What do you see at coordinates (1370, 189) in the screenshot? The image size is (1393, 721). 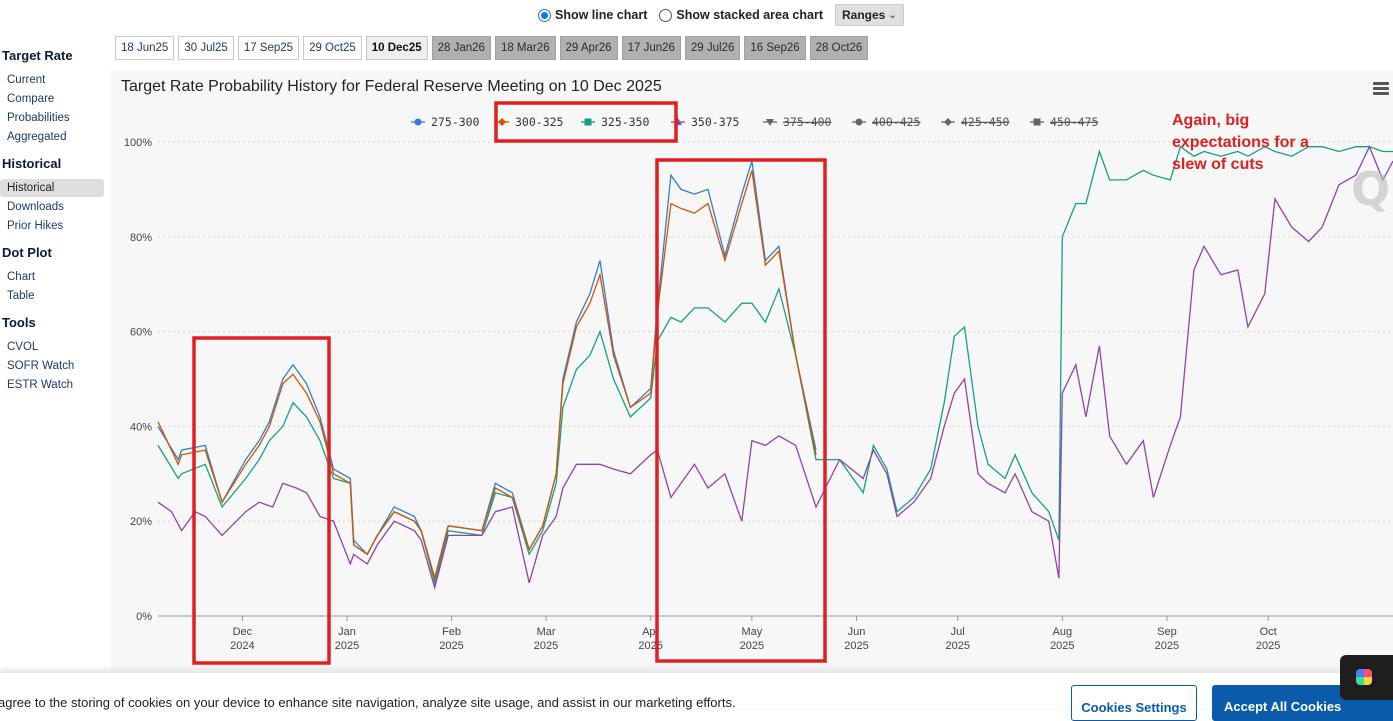 I see `watermark-logo: Q` at bounding box center [1370, 189].